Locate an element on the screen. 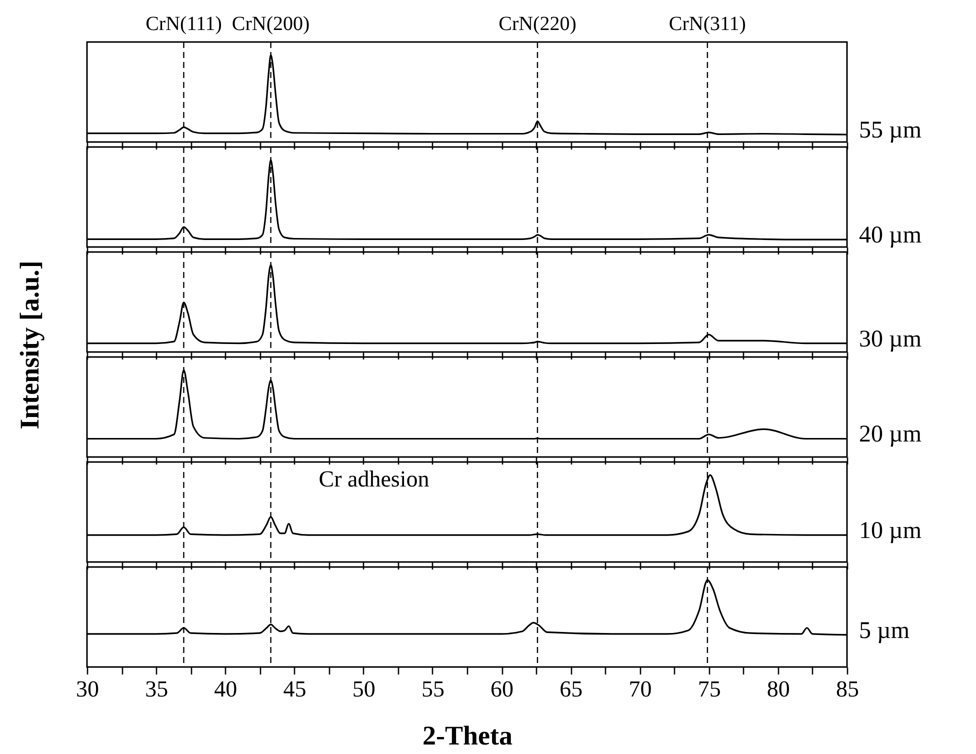 The image size is (976, 754). x-tick-label: 80 is located at coordinates (778, 689).